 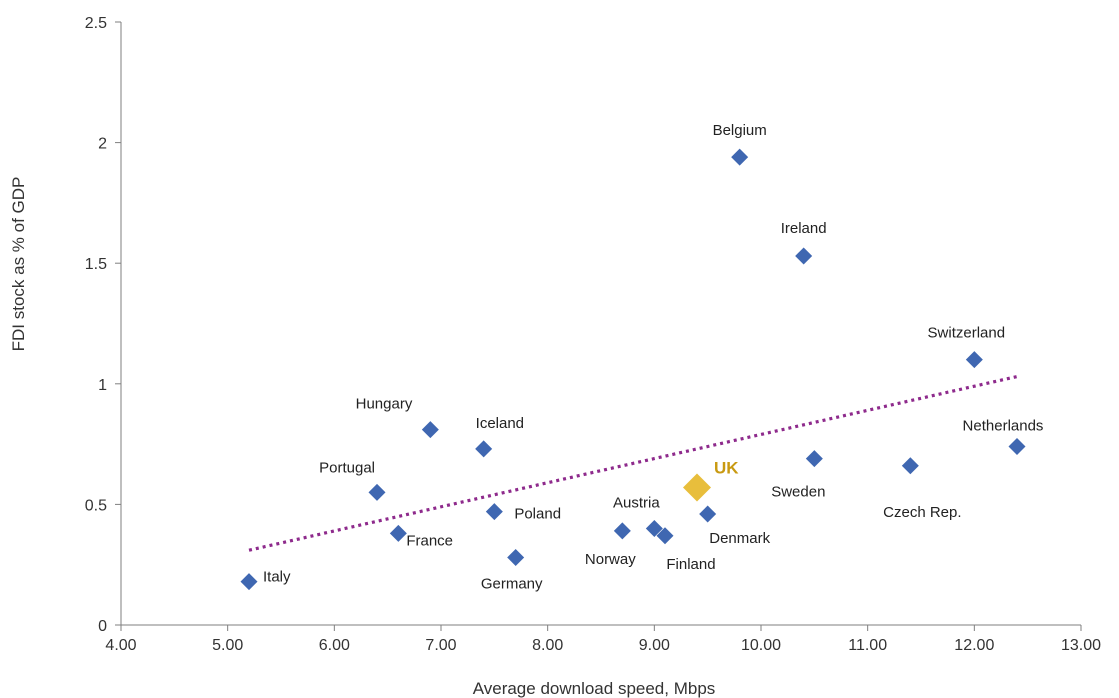 I want to click on point-label: Denmark, so click(x=739, y=538).